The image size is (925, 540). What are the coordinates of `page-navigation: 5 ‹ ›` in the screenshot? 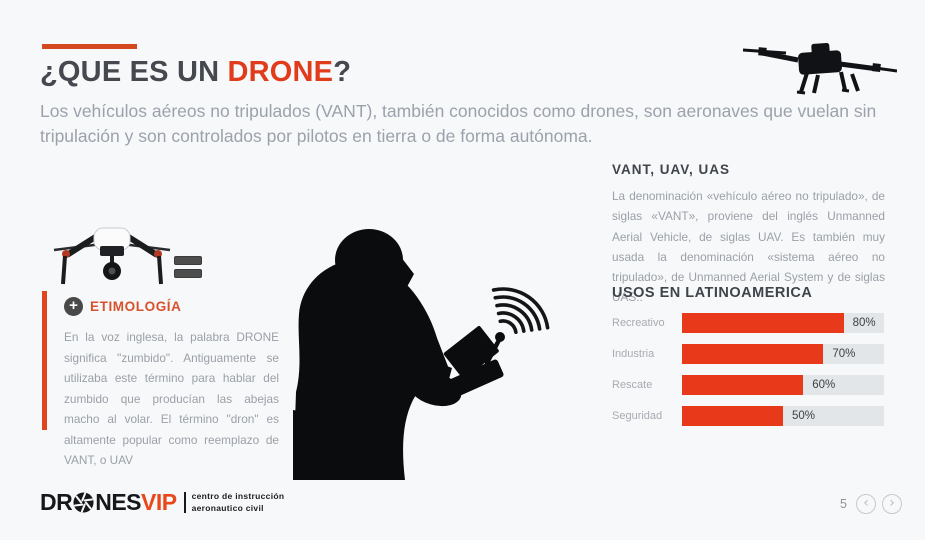 It's located at (871, 504).